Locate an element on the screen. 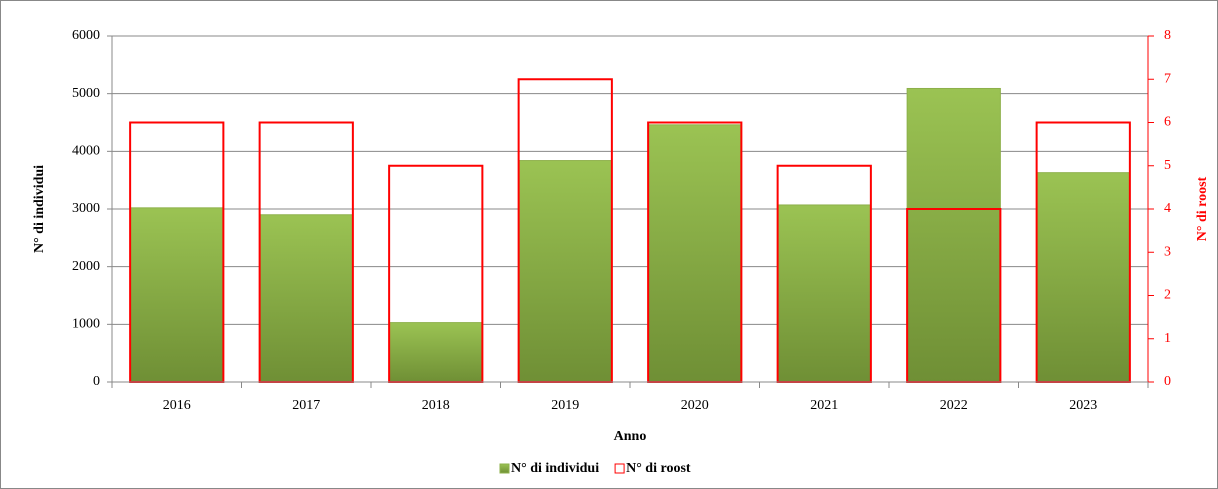 The image size is (1218, 489). y-tick-label: 4000 is located at coordinates (86, 151).